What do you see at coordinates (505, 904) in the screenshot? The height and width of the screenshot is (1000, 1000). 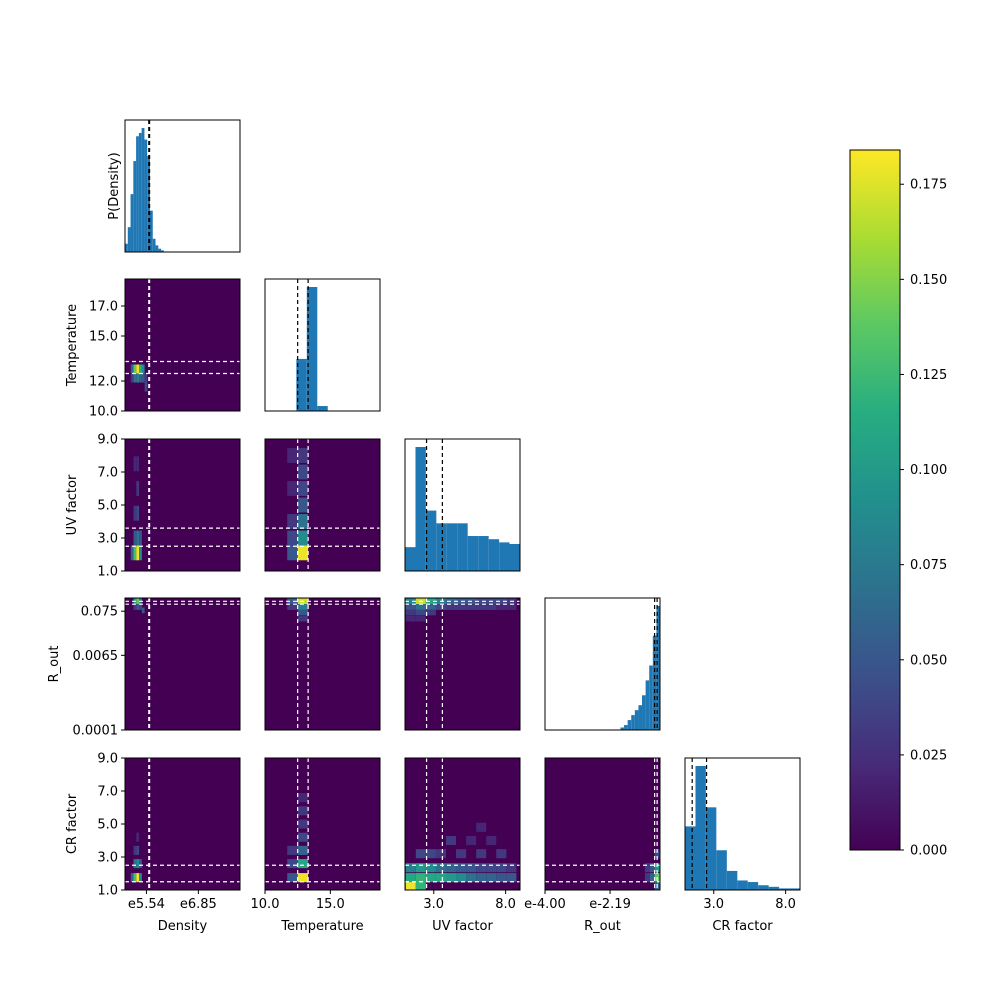 I see `x-tick-label: 8.0` at bounding box center [505, 904].